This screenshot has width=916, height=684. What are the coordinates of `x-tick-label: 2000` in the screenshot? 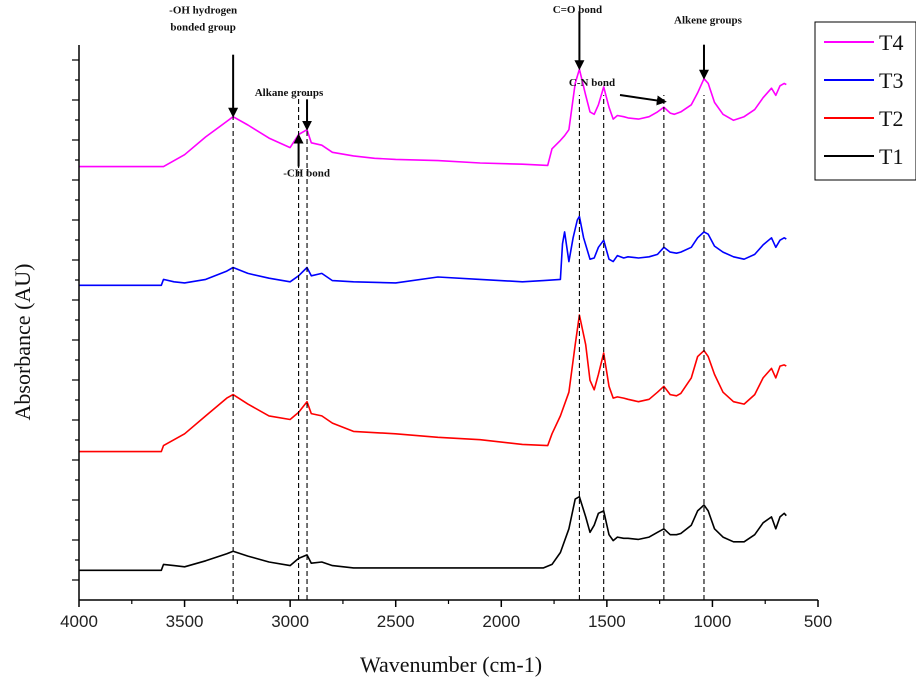 It's located at (501, 621).